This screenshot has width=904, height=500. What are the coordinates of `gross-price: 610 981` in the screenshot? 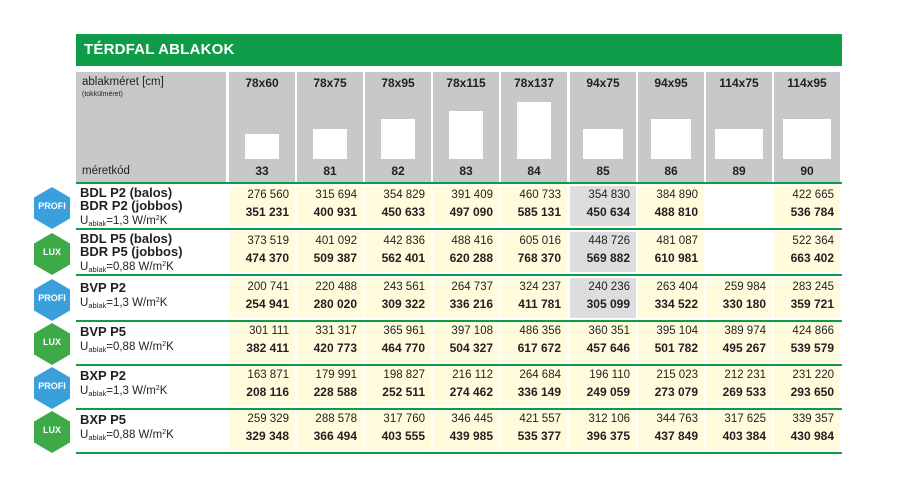 It's located at (676, 258).